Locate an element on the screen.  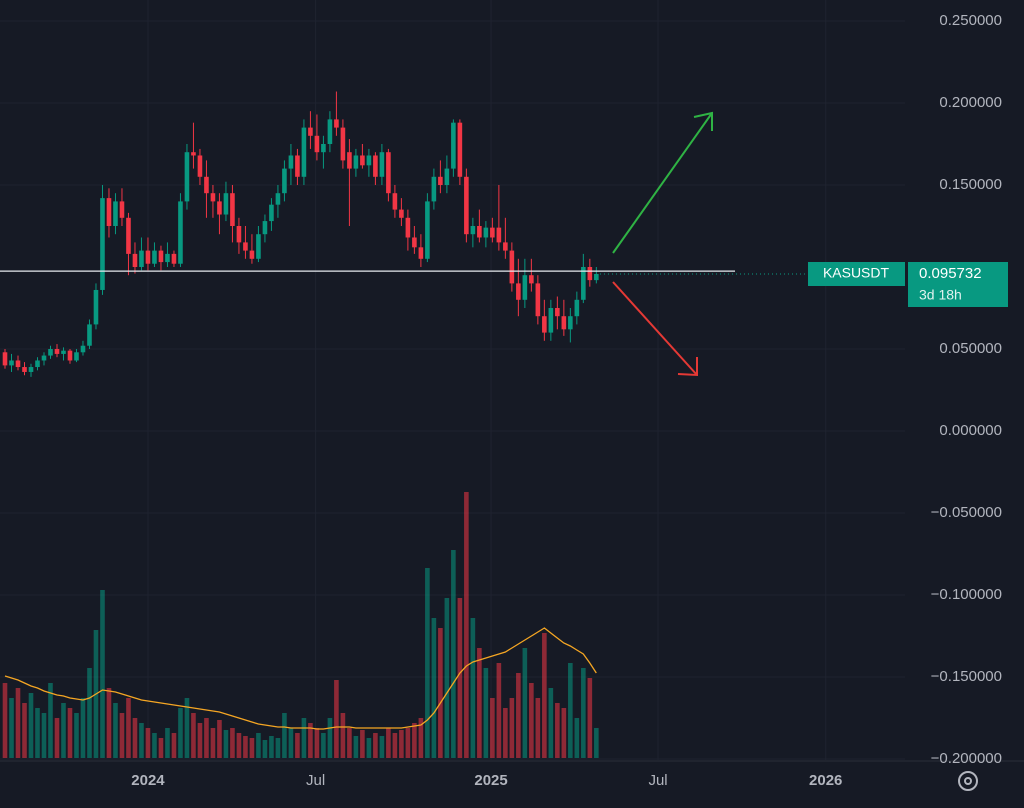
y-tick-label: 0.000000 is located at coordinates (970, 430).